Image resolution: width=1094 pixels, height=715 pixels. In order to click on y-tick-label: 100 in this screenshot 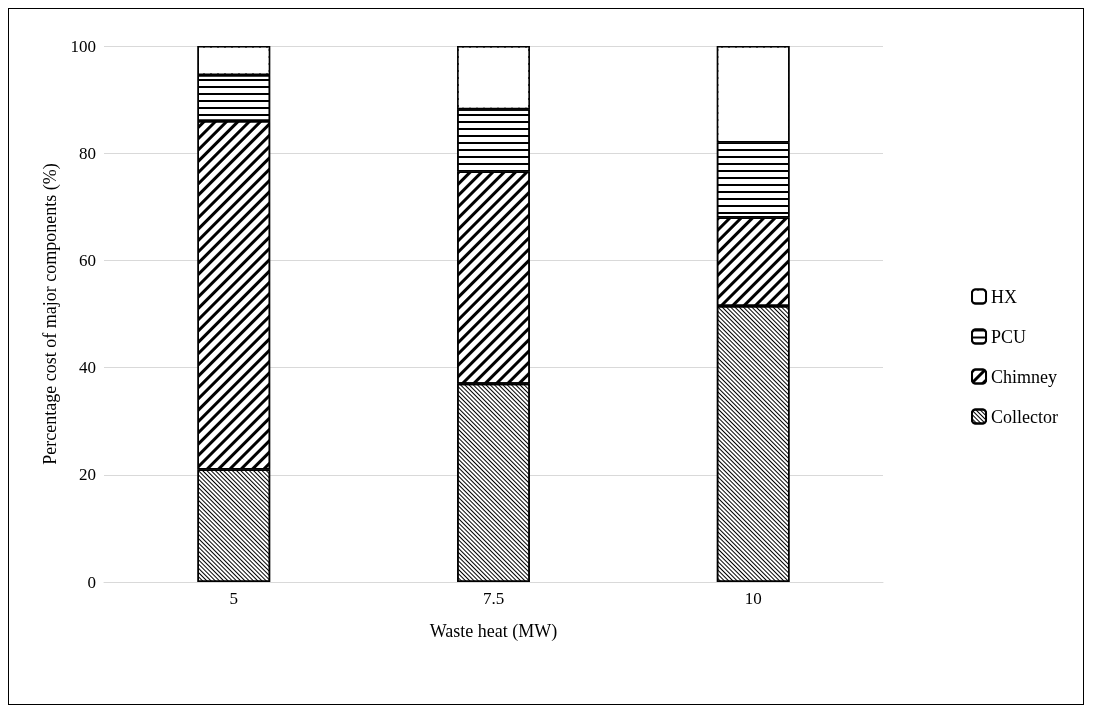, I will do `click(83, 46)`.